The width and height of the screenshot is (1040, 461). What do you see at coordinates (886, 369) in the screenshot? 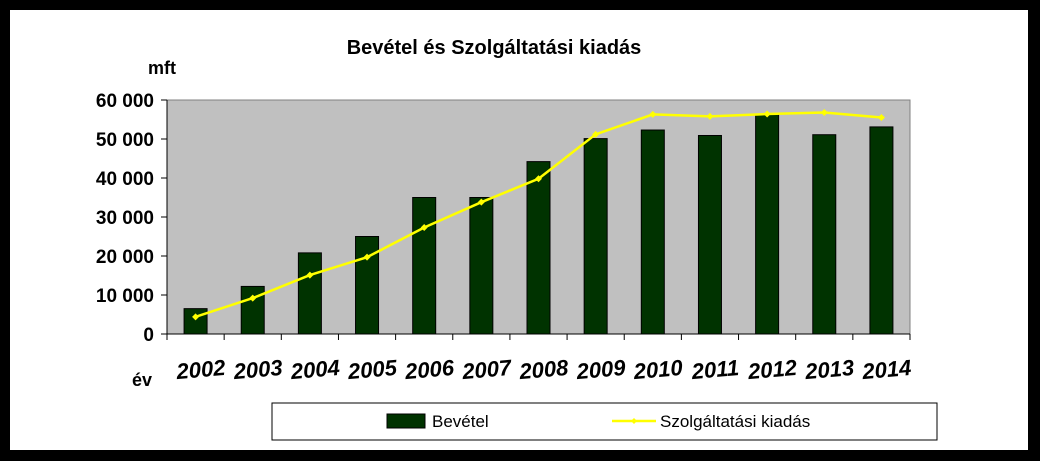
I see `x-tick-label: 2014` at bounding box center [886, 369].